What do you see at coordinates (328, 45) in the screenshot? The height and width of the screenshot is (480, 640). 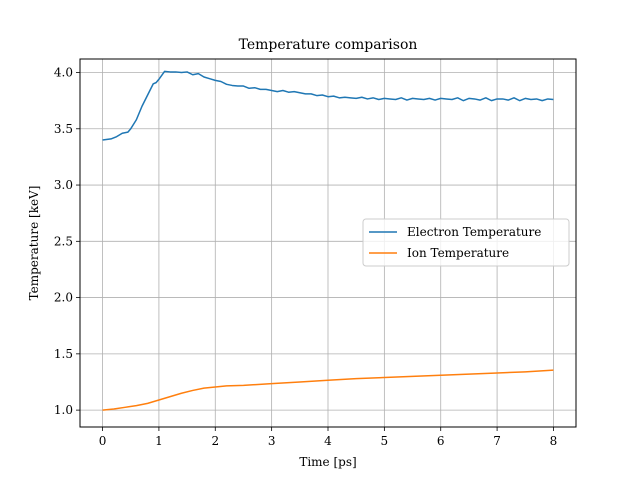 I see `chart-title: Temperature comparison` at bounding box center [328, 45].